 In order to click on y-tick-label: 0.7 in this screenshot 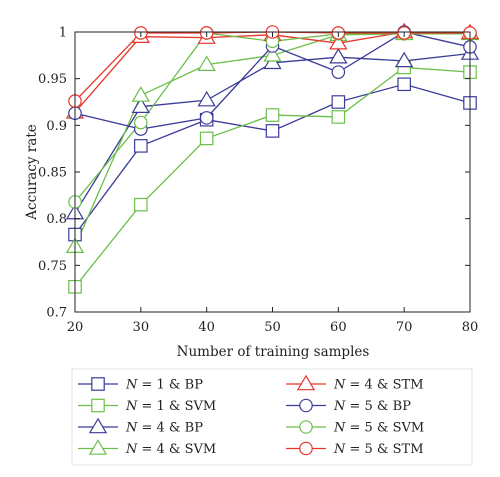, I will do `click(56, 313)`.